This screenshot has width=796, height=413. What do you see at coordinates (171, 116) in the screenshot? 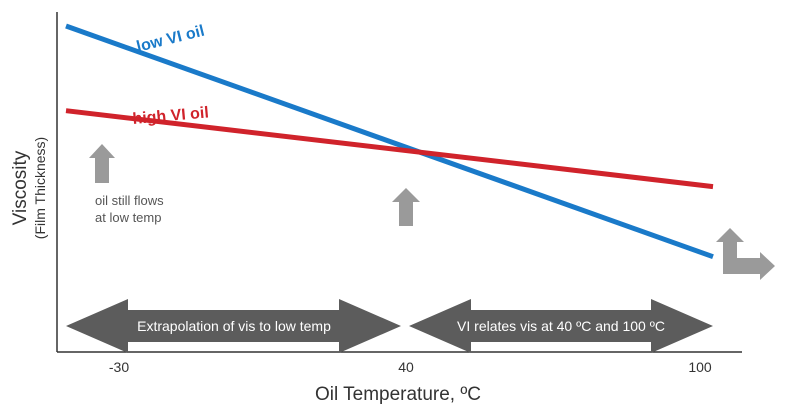
I see `series-label-high-vi: high VI oil` at bounding box center [171, 116].